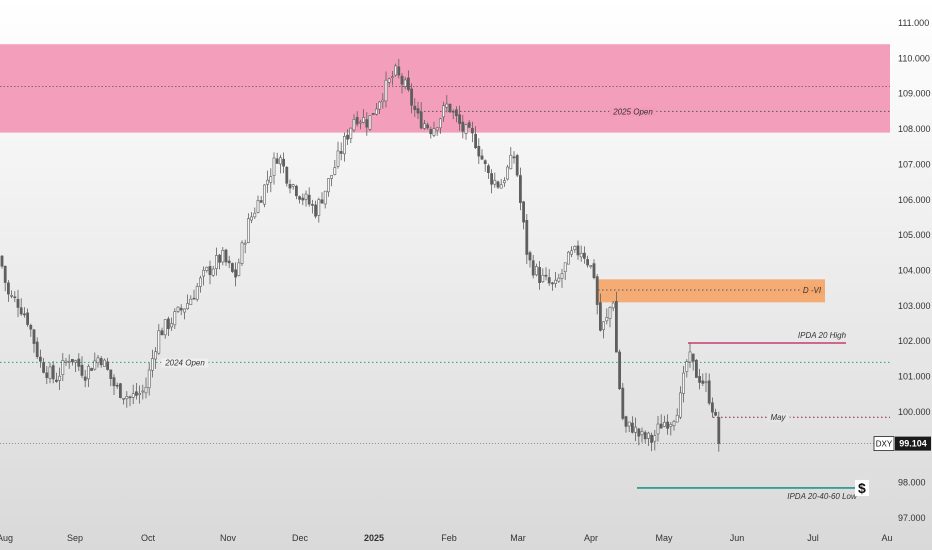  Describe the element at coordinates (914, 341) in the screenshot. I see `y-tick-label: 102.000` at that location.